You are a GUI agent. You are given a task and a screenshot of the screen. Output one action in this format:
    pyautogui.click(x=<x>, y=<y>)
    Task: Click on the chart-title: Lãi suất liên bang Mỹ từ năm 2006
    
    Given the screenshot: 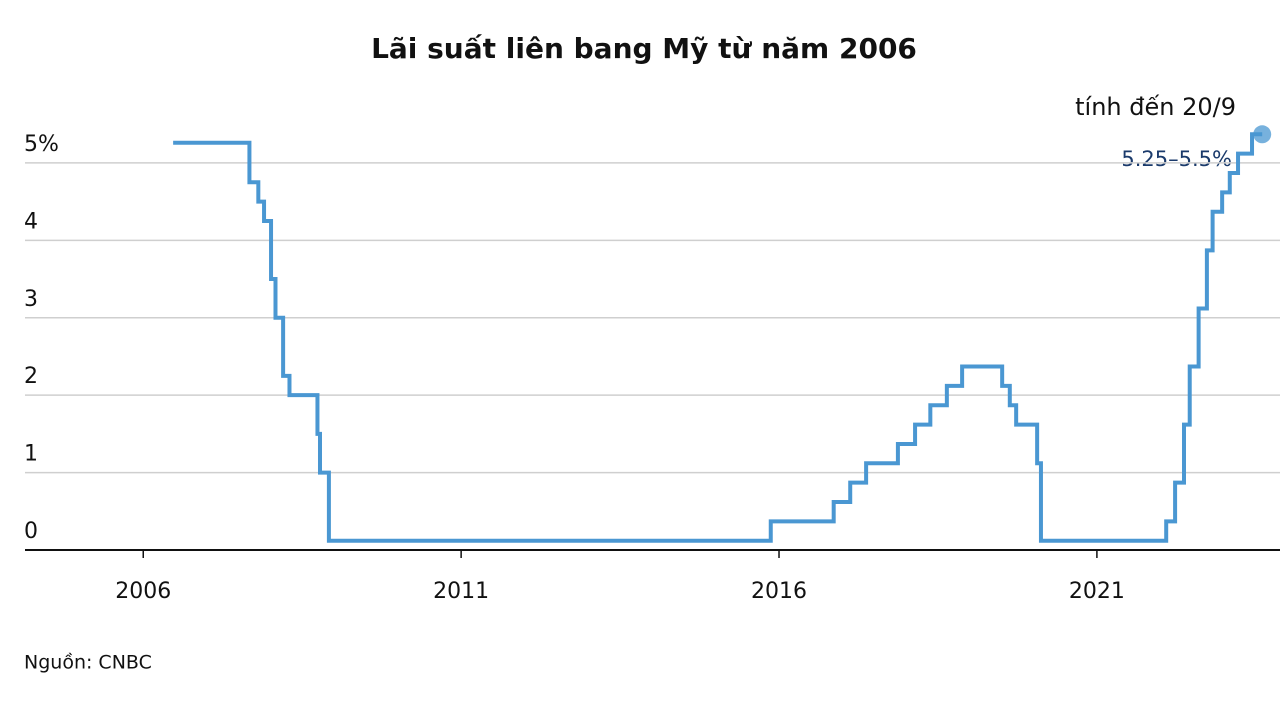 What is the action you would take?
    pyautogui.click(x=644, y=48)
    